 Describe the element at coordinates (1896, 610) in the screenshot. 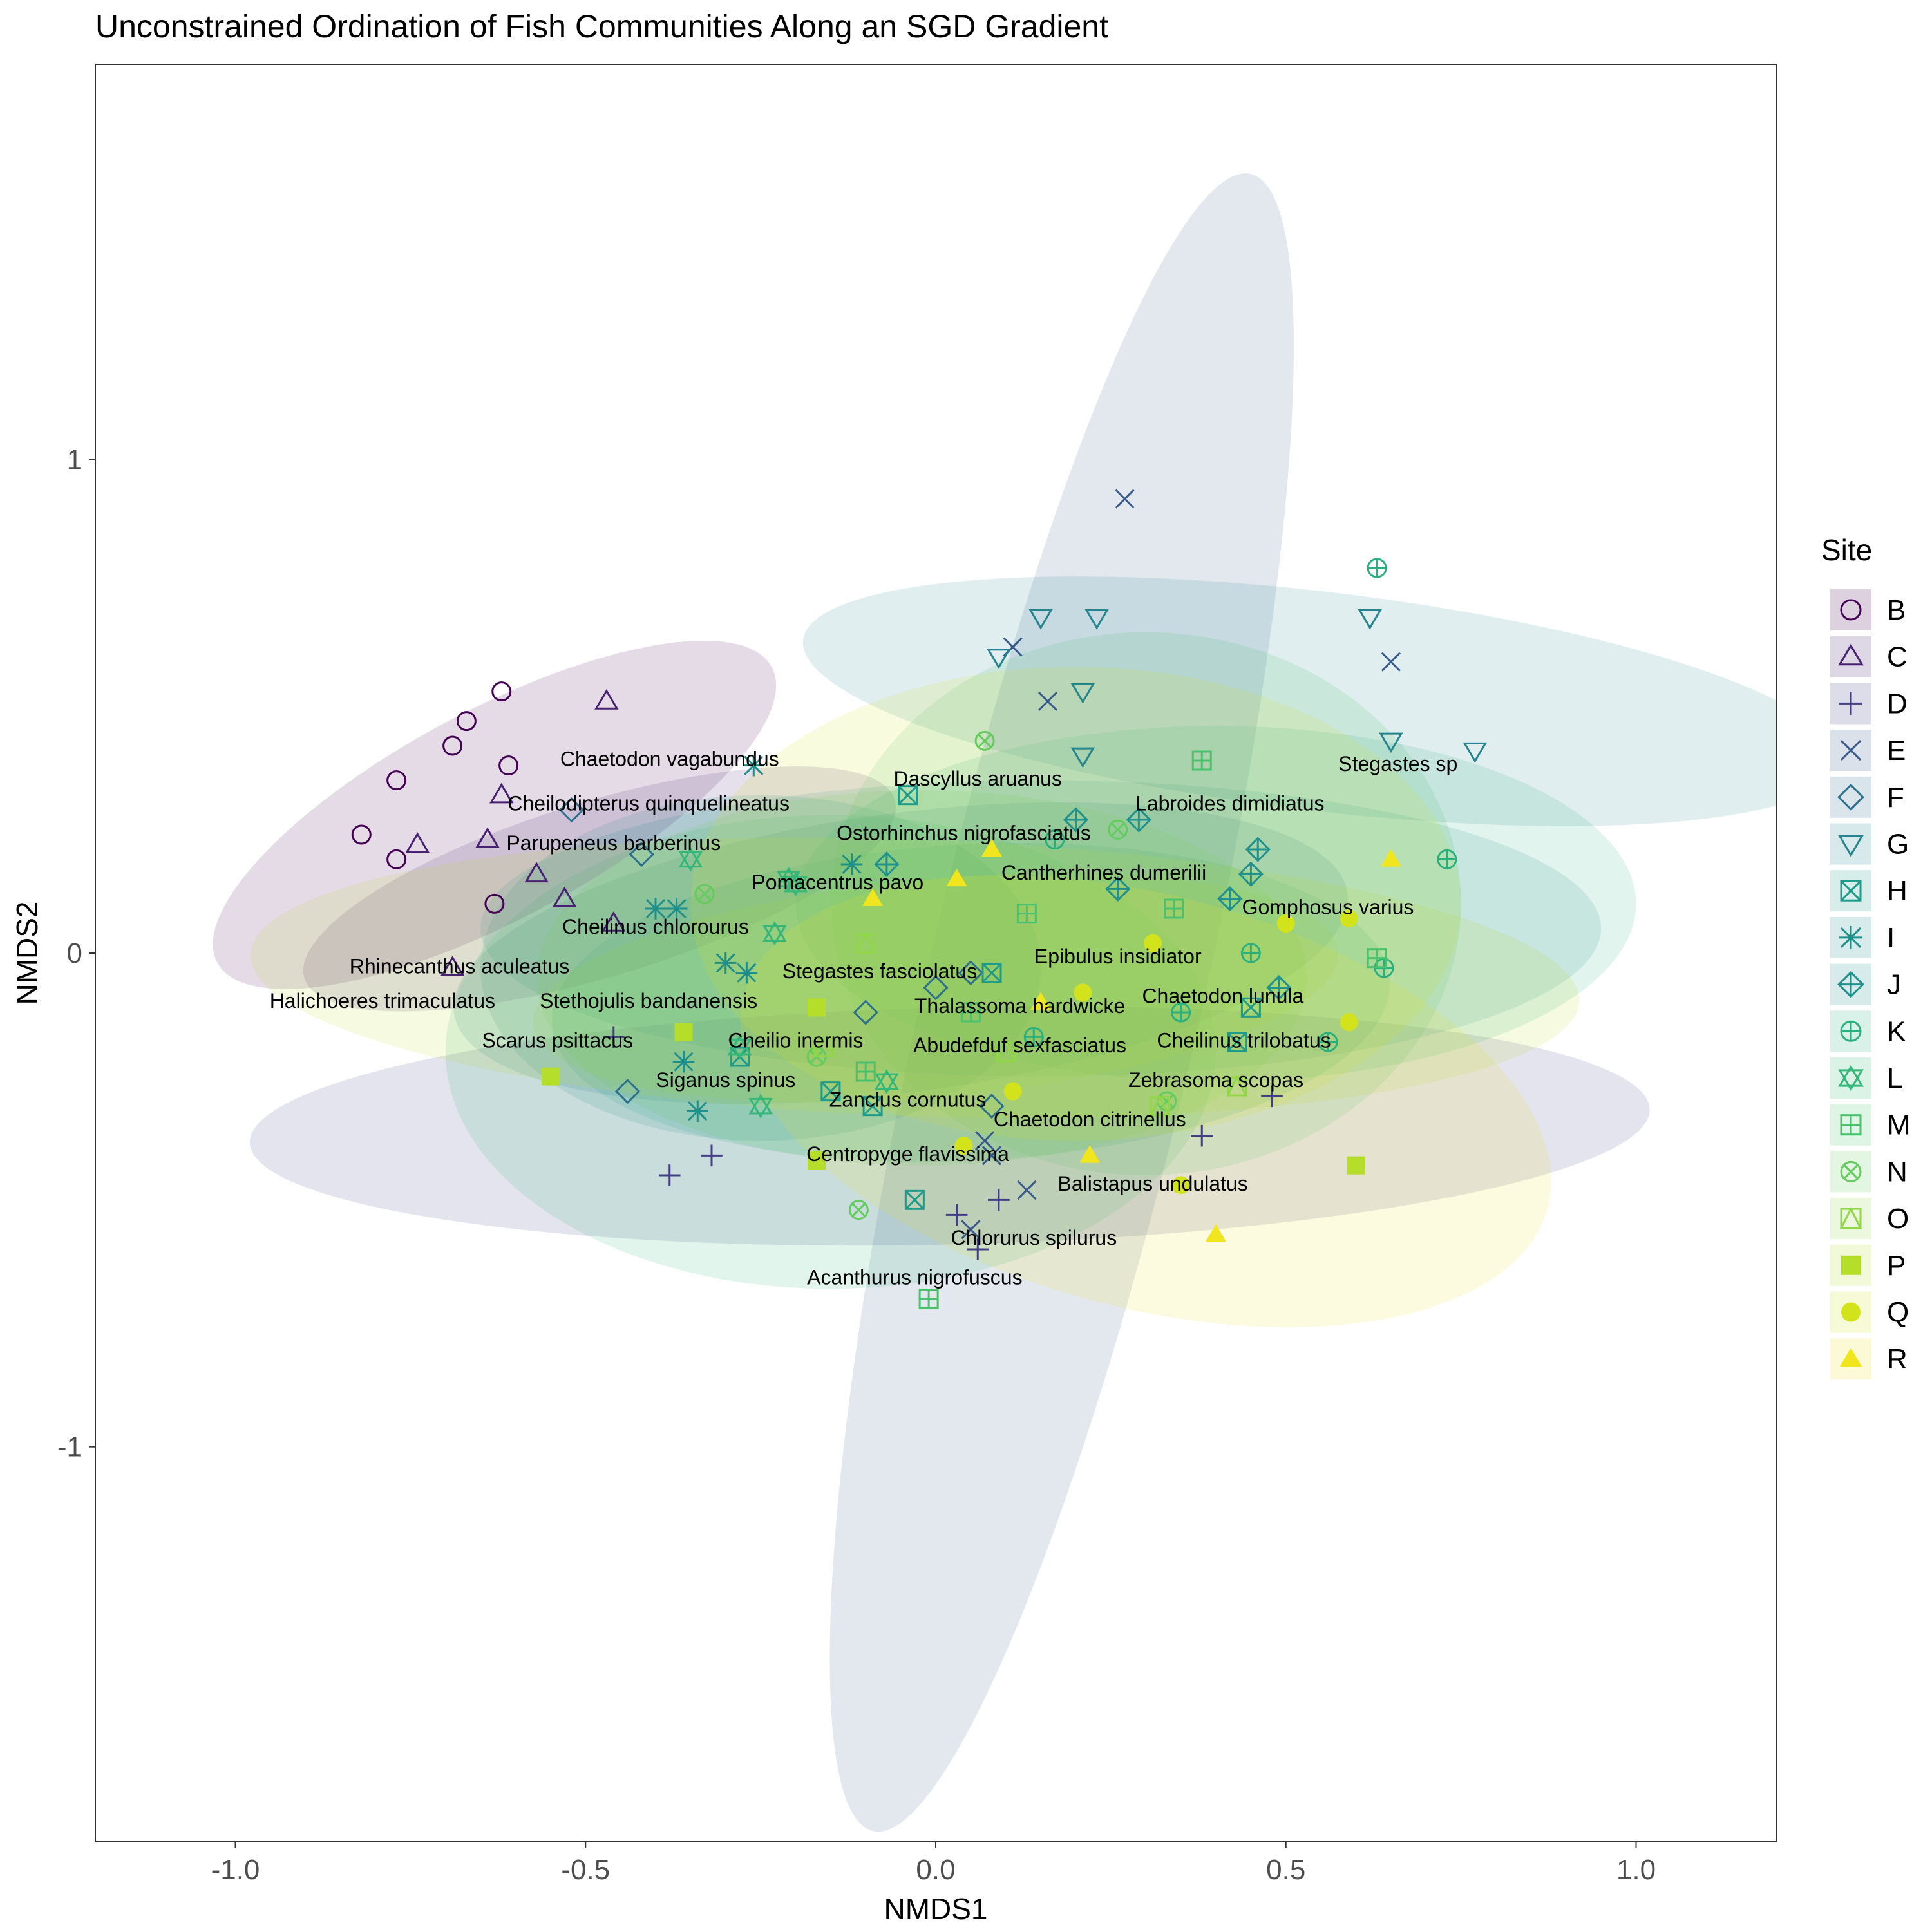

I see `legend-label: B` at that location.